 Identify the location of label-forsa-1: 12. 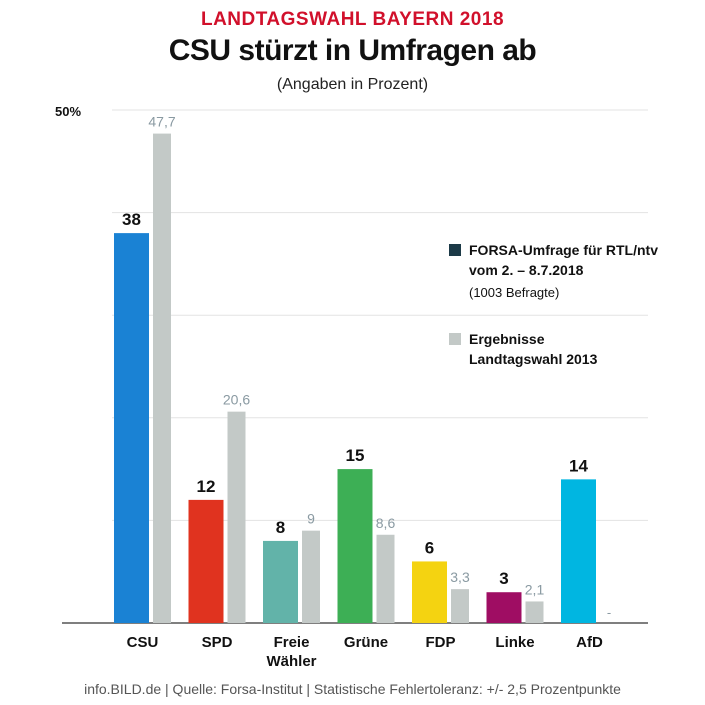
(206, 486).